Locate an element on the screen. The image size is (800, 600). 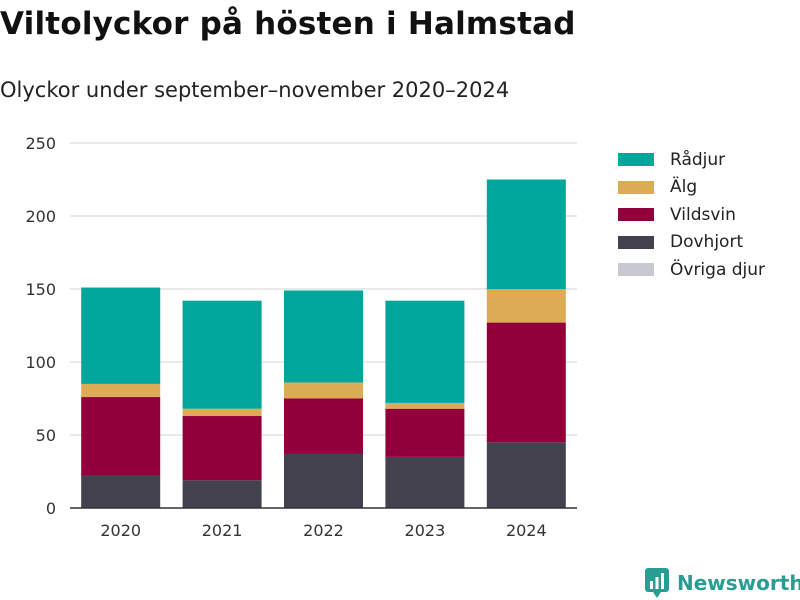
legend-item: Övriga djur is located at coordinates (691, 270).